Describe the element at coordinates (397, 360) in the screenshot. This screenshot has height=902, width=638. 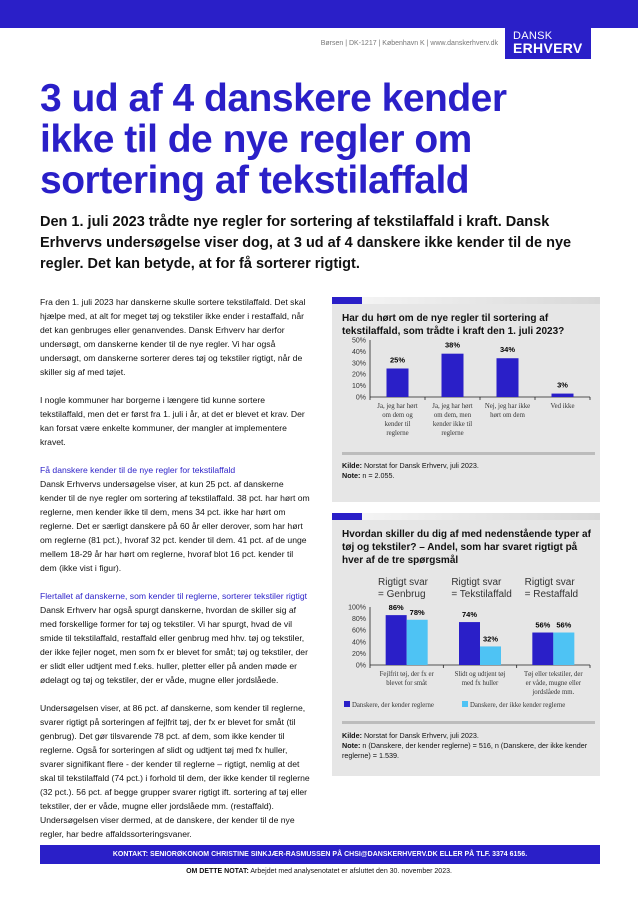
I see `data-label: 25%` at that location.